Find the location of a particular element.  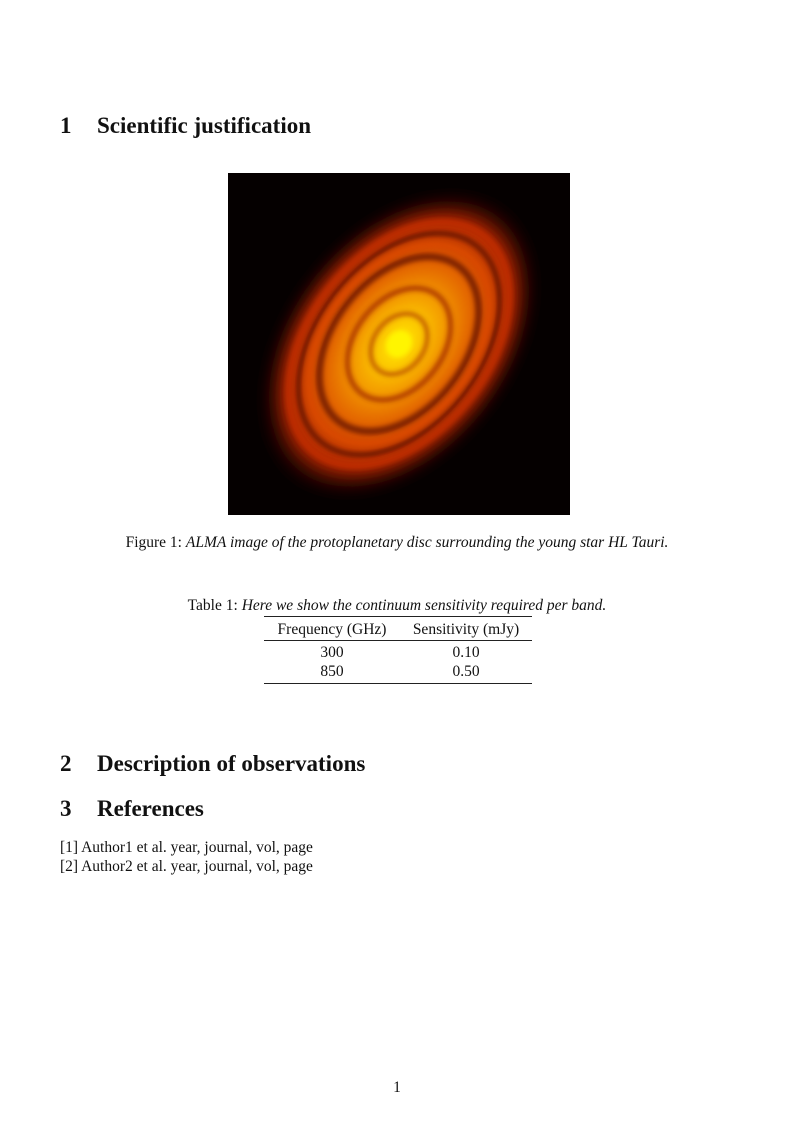

protoplanetary-disc-illustration is located at coordinates (399, 344).